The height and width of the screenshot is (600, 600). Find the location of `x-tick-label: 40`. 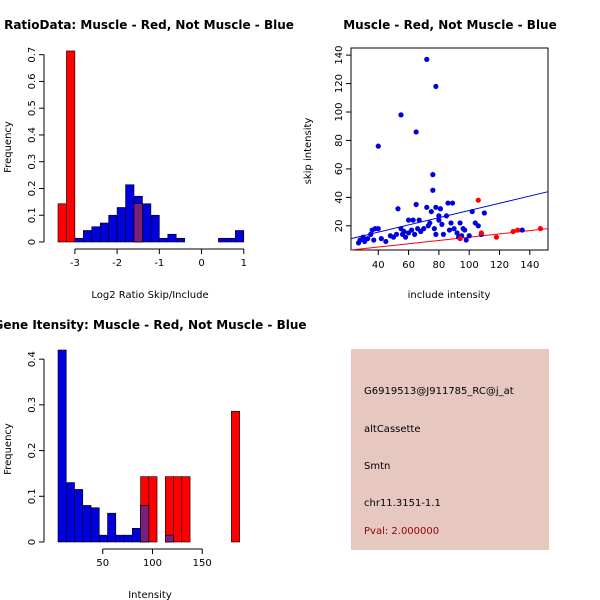

x-tick-label: 40 is located at coordinates (378, 265).